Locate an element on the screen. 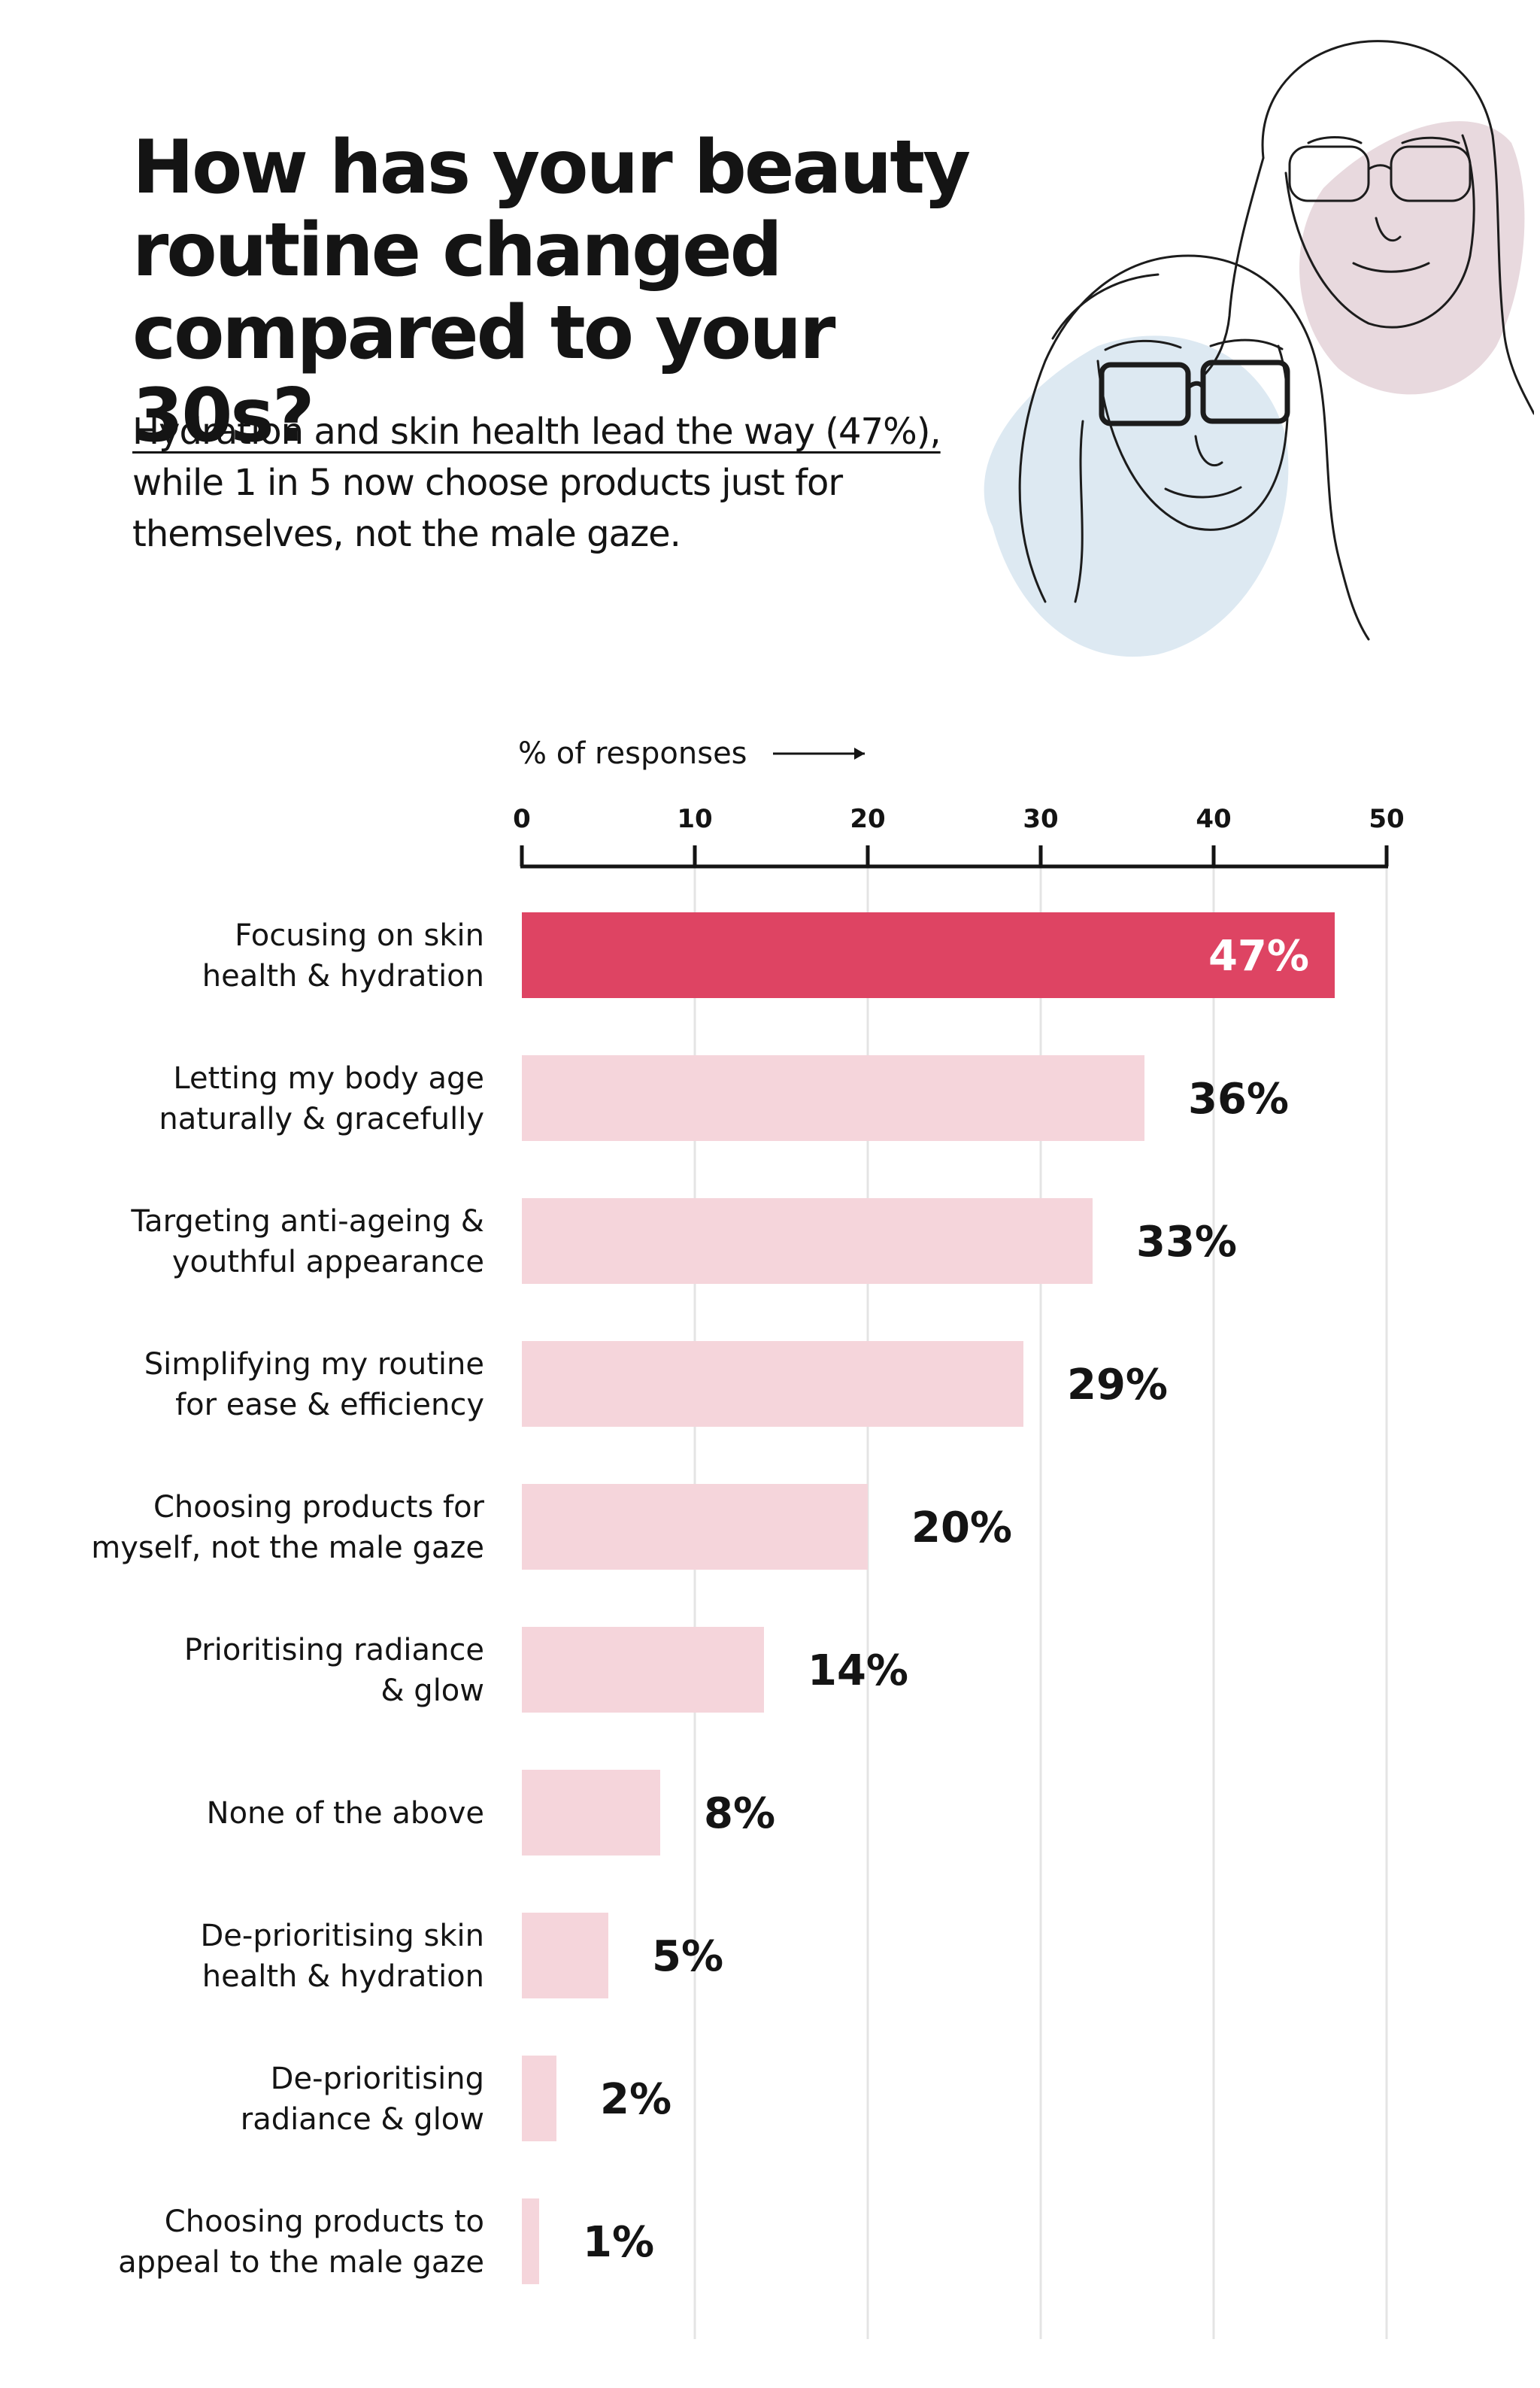 The width and height of the screenshot is (1540, 2388). value-label: 14% is located at coordinates (858, 1671).